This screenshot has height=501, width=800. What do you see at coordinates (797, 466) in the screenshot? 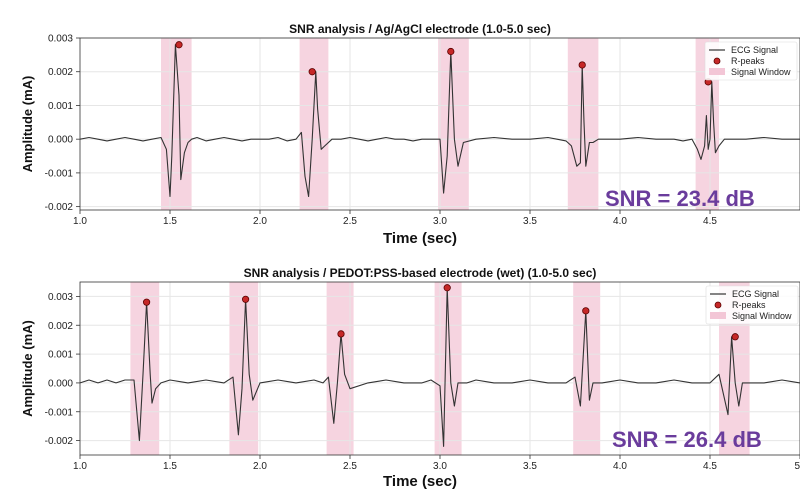
I see `x-tick-label: 5` at bounding box center [797, 466].